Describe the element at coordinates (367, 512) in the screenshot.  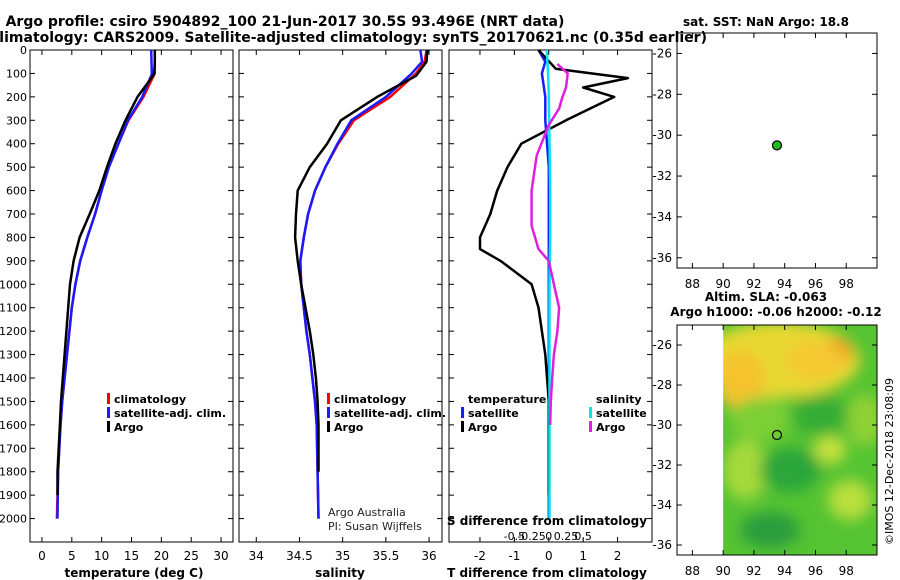
I see `argo-australia-note: Argo Australia` at that location.